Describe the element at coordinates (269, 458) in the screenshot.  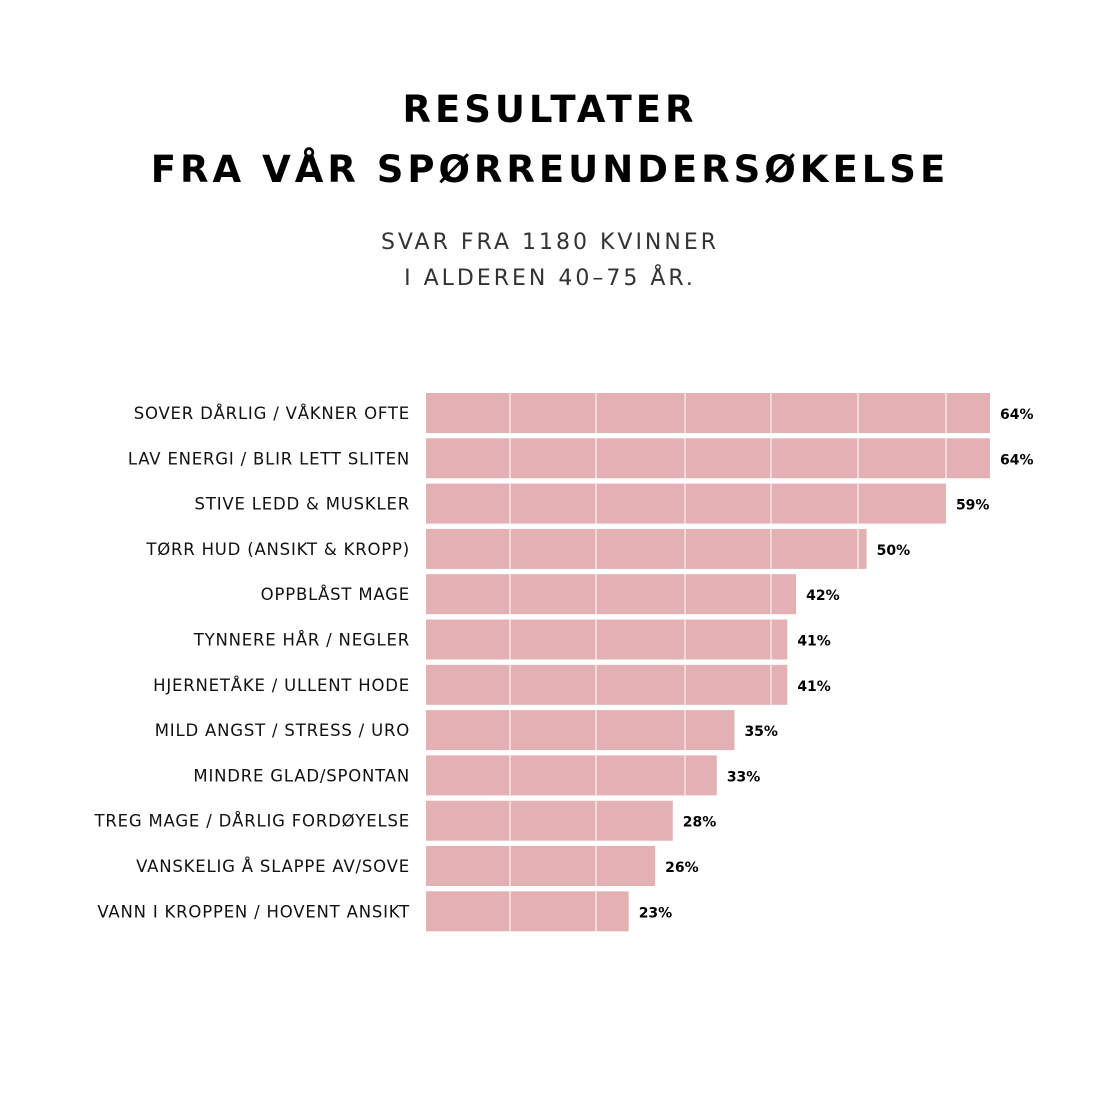
I see `category-label: LAV ENERGI / BLIR LETT SLITEN` at that location.